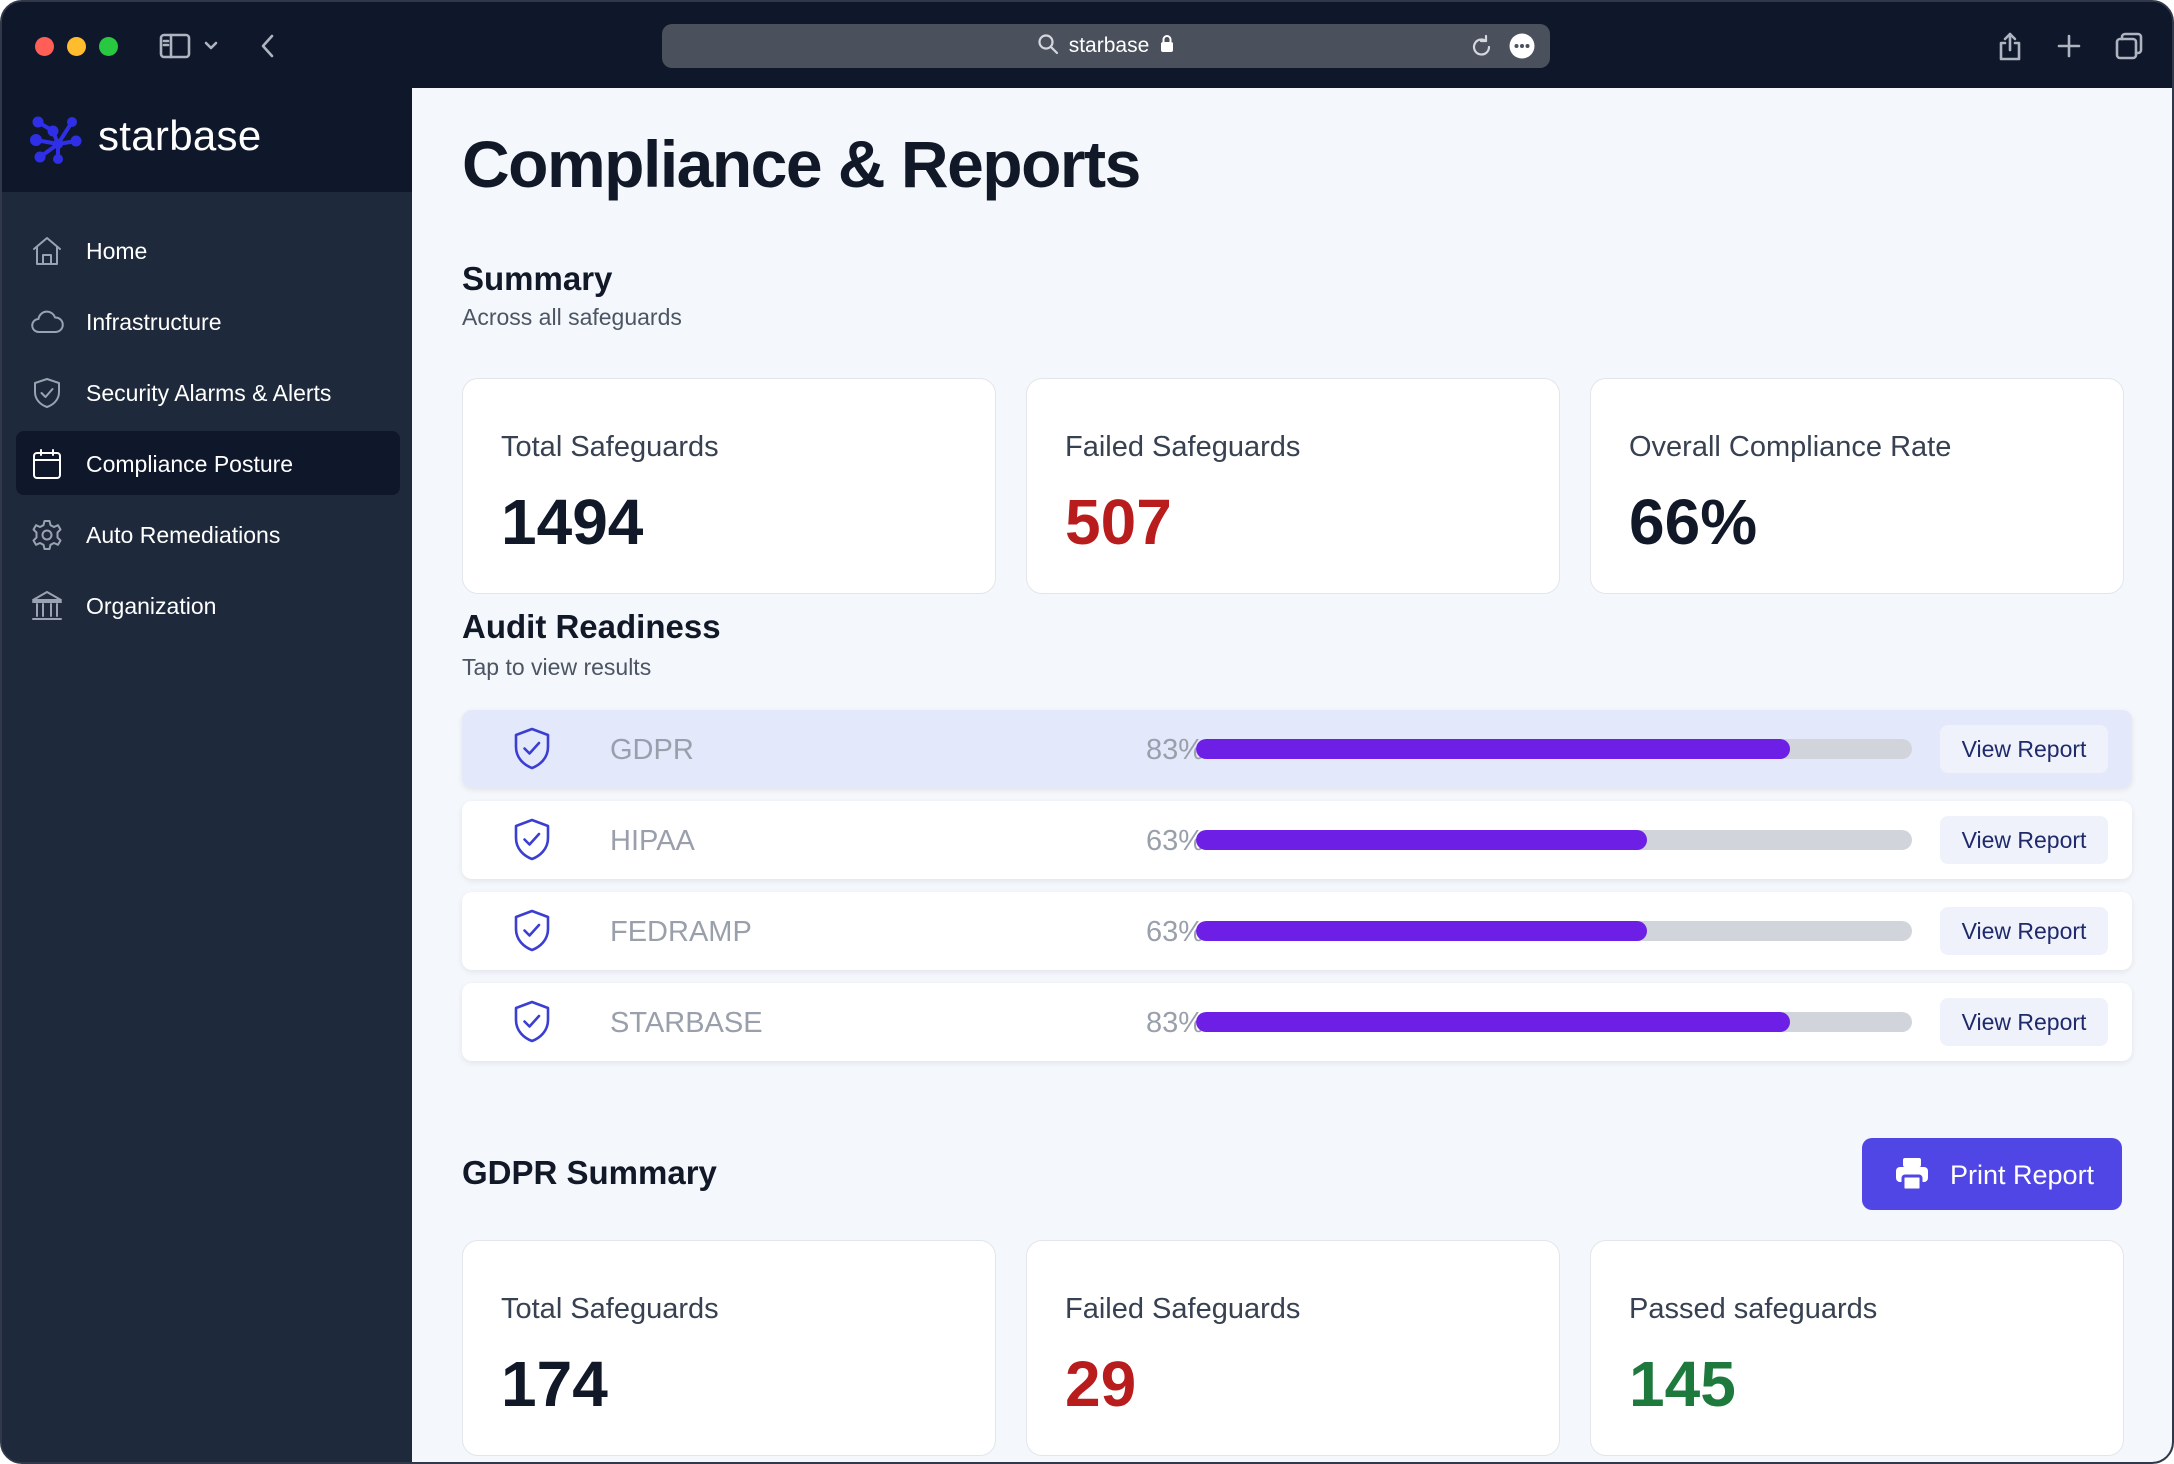 Image resolution: width=2174 pixels, height=1464 pixels. I want to click on gear-icon, so click(47, 535).